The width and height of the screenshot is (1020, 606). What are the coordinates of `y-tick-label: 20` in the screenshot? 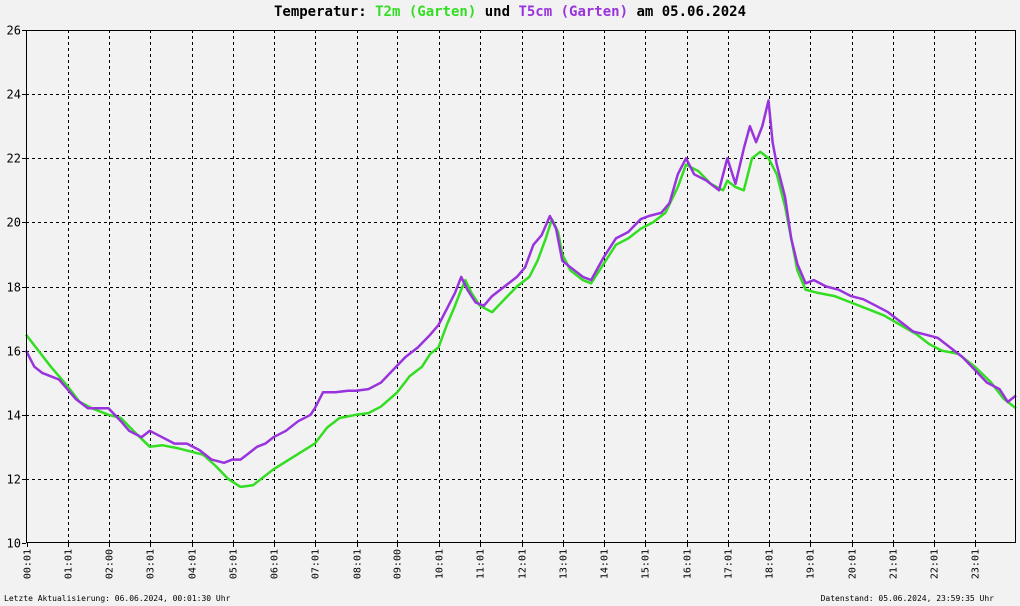 It's located at (14, 223).